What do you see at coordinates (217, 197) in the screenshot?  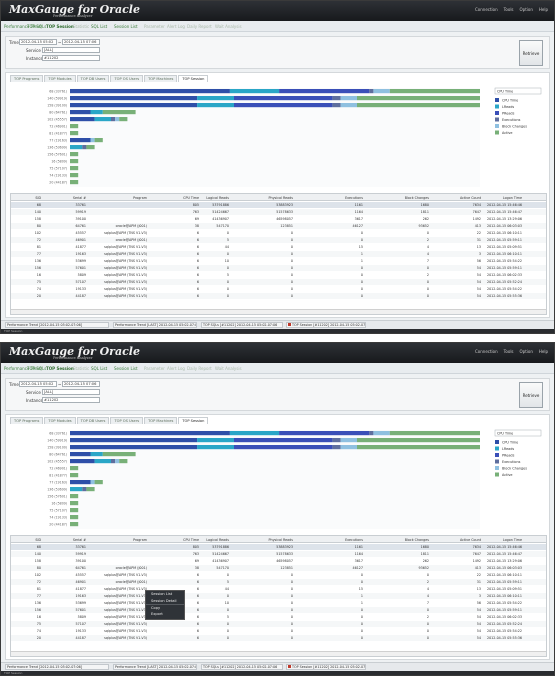 I see `column-header: Logical Reads` at bounding box center [217, 197].